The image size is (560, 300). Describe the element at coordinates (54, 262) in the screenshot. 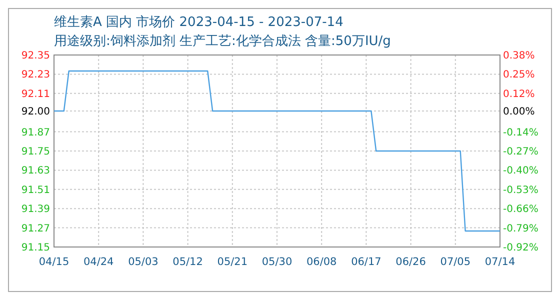

I see `x-tick-label: 04/15` at that location.